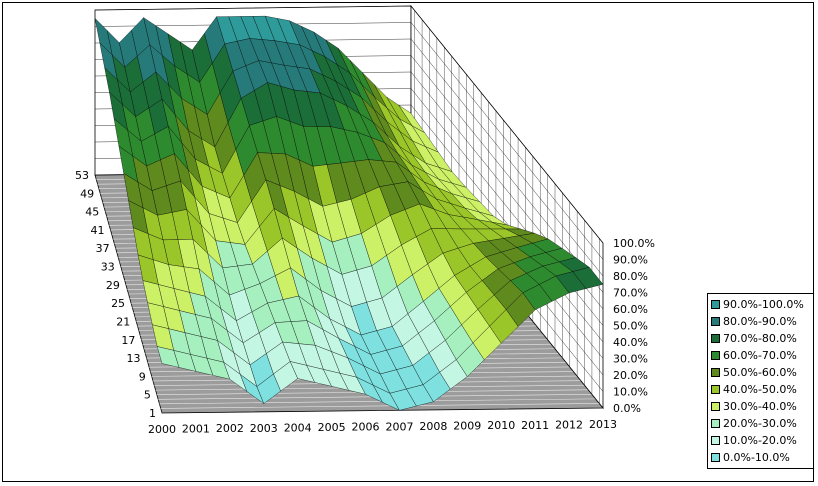 The height and width of the screenshot is (486, 818). I want to click on x-tick-label: 2001, so click(196, 429).